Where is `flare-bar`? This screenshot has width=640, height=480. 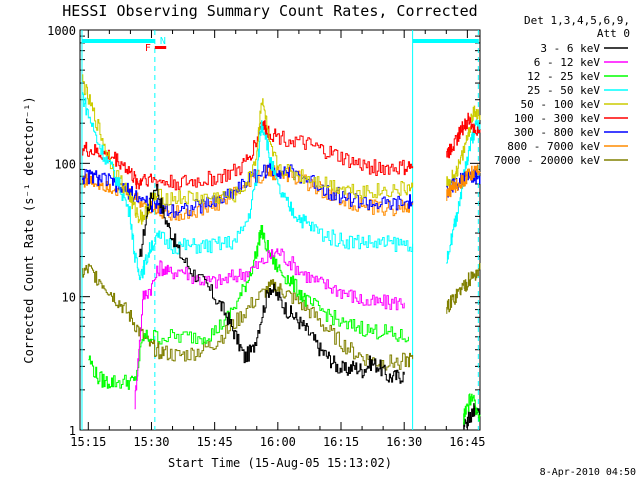 flare-bar is located at coordinates (160, 47).